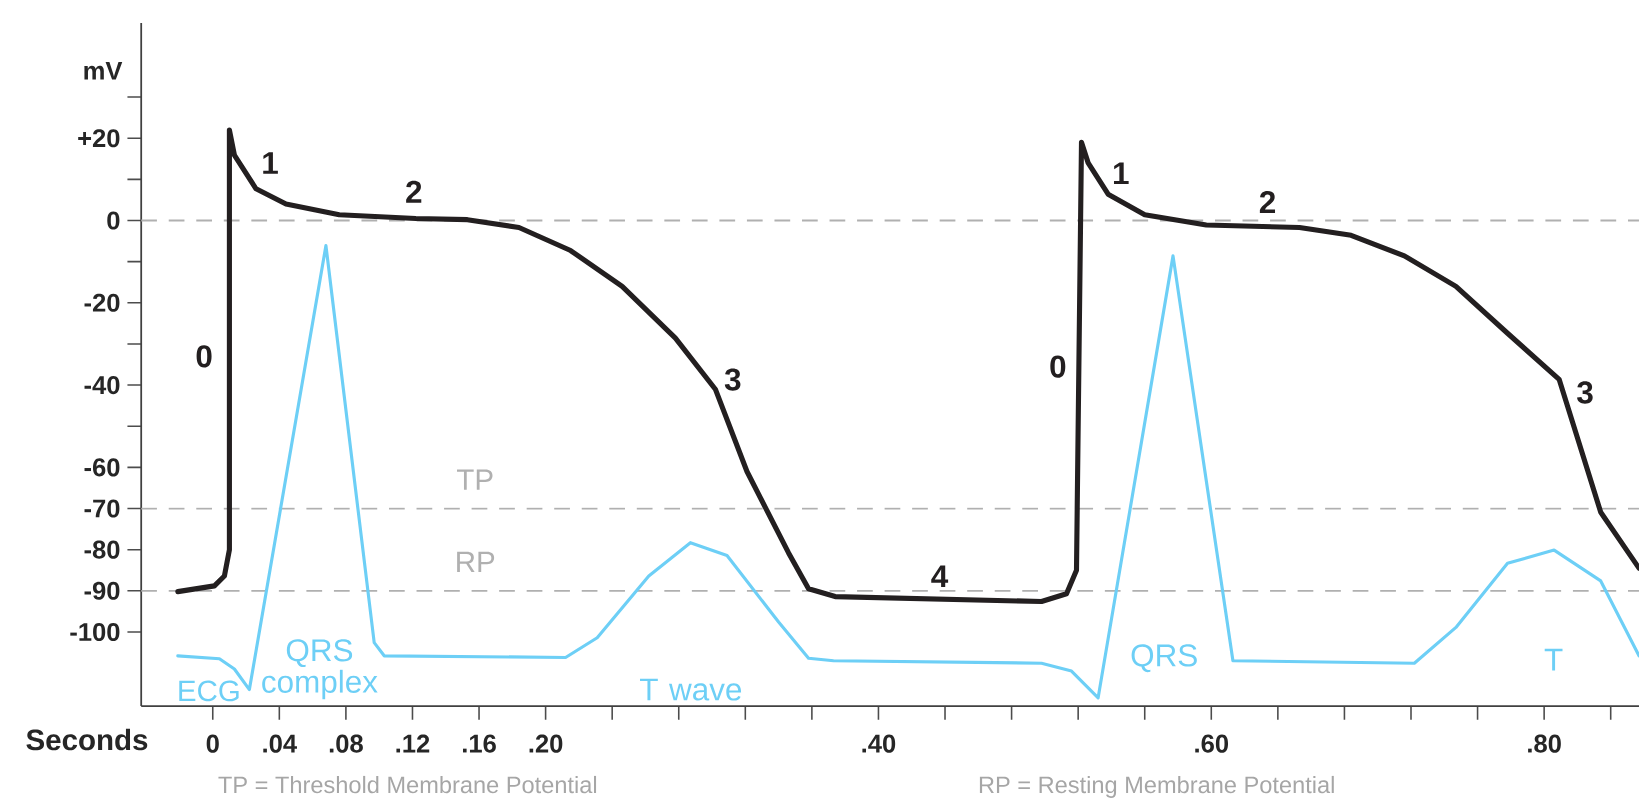 The height and width of the screenshot is (811, 1639). Describe the element at coordinates (1212, 743) in the screenshot. I see `x-tick-label: .60` at that location.